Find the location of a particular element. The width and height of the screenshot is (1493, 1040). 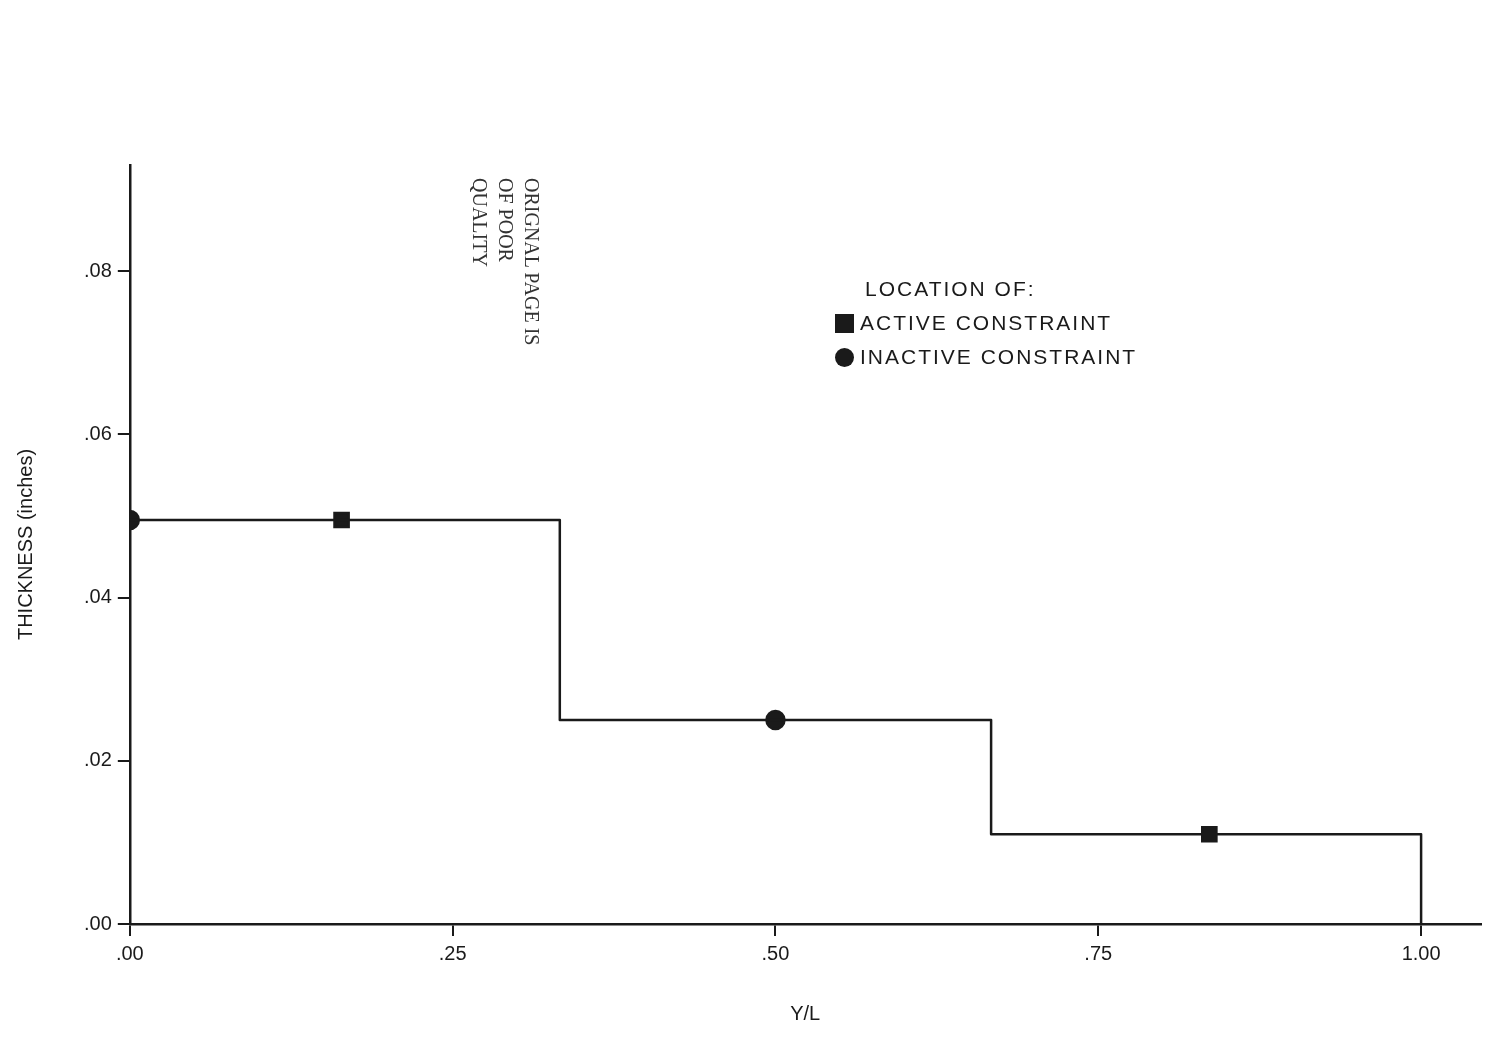

y-tick-label: .06 is located at coordinates (97, 432).